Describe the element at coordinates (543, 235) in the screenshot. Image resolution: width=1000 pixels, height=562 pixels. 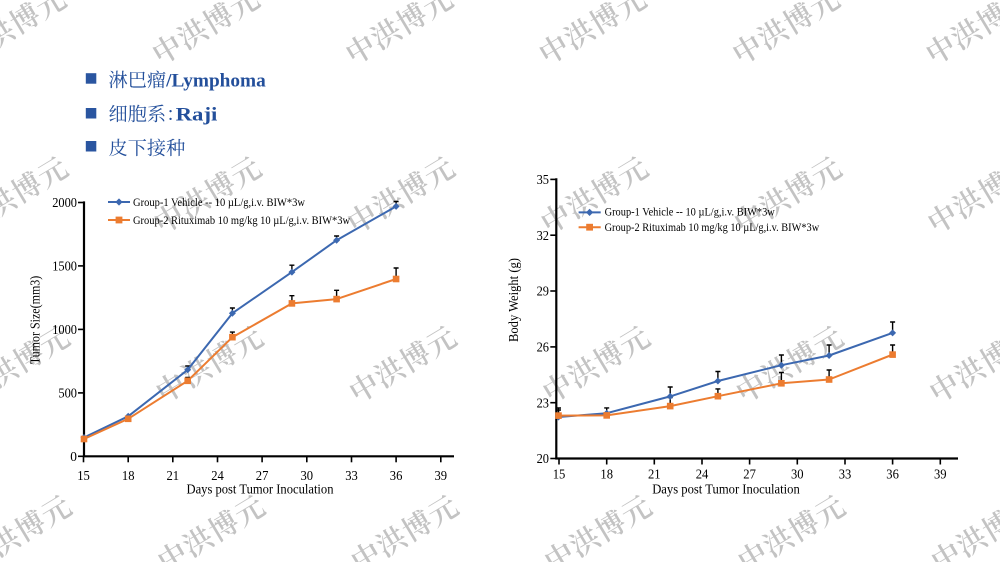
I see `svg-text: 32` at that location.